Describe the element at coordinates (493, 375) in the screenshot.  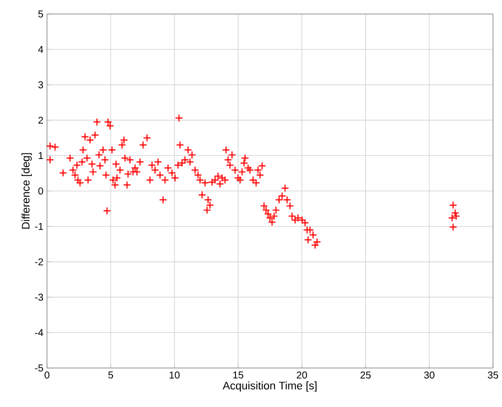
I see `x-tick-label: 35` at that location.